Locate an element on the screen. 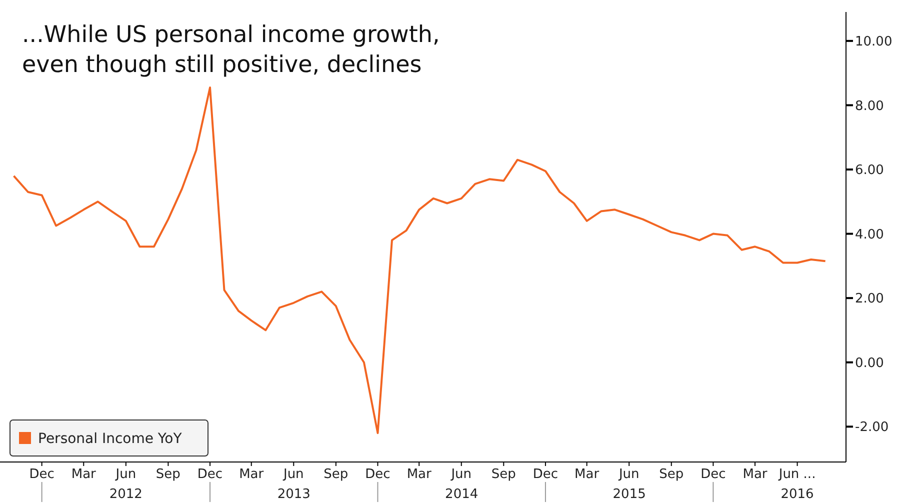  y-tick-label: 4.00 is located at coordinates (869, 234).